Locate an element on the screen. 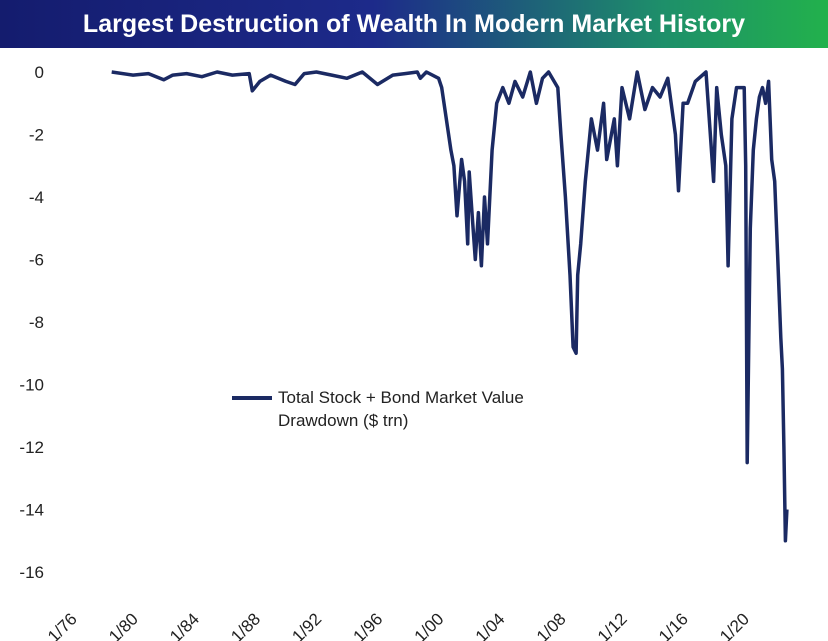 The height and width of the screenshot is (641, 828). x-tick-label: 1/04 is located at coordinates (490, 625).